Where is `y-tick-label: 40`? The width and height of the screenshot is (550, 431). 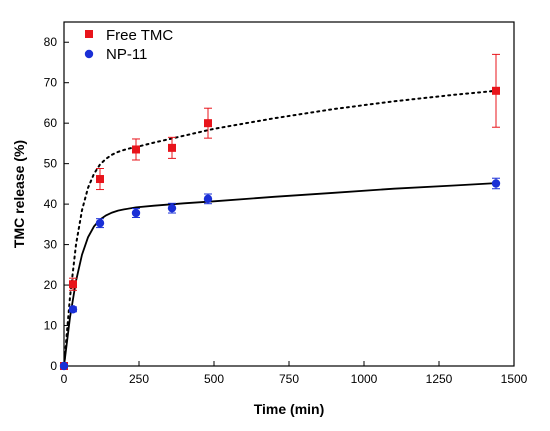 y-tick-label: 40 is located at coordinates (51, 204).